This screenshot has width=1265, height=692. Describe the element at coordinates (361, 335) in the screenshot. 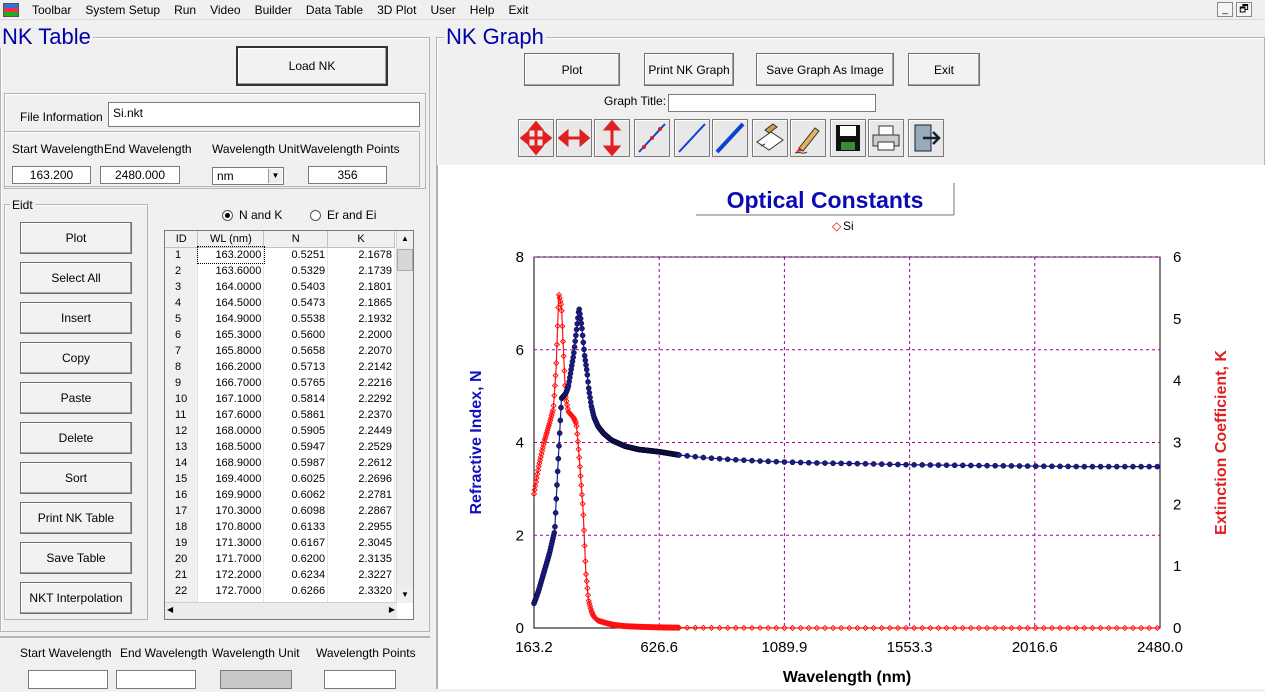

I see `table-cell-k: 2.2000` at that location.